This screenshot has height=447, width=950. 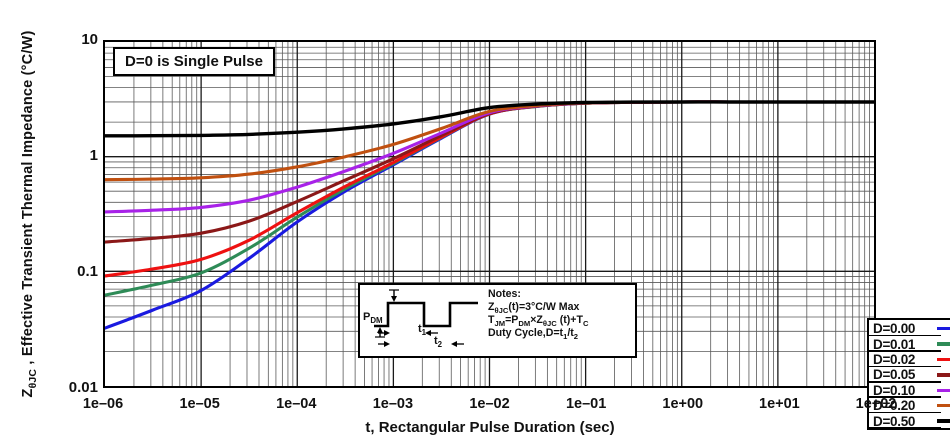 I want to click on x-tick-label: 1e+02, so click(x=876, y=404).